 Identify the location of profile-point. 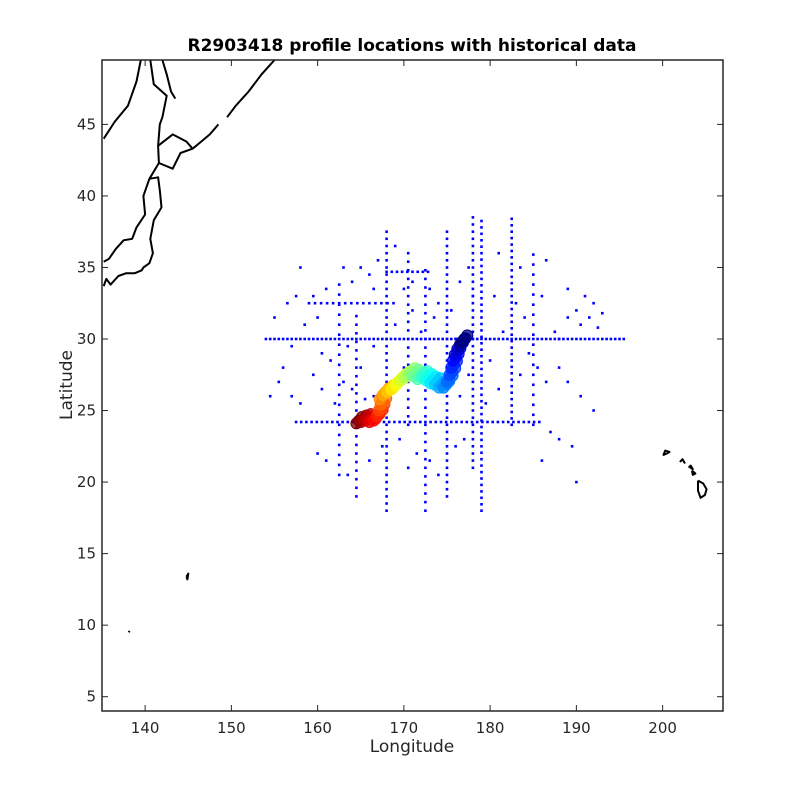
(461, 341).